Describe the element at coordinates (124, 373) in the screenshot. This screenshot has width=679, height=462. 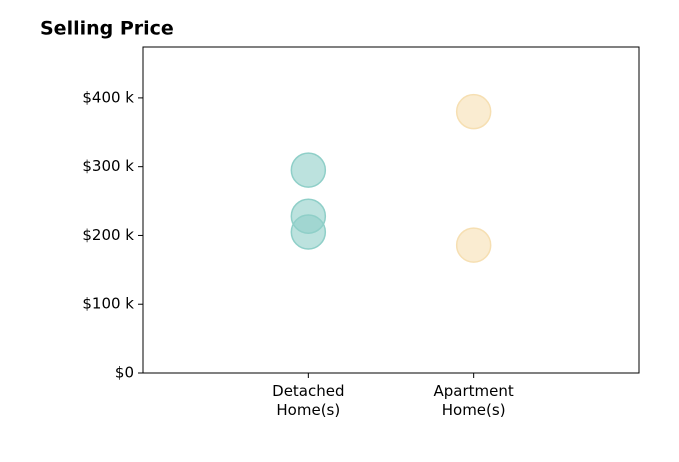
I see `y-tick-label: $0` at that location.